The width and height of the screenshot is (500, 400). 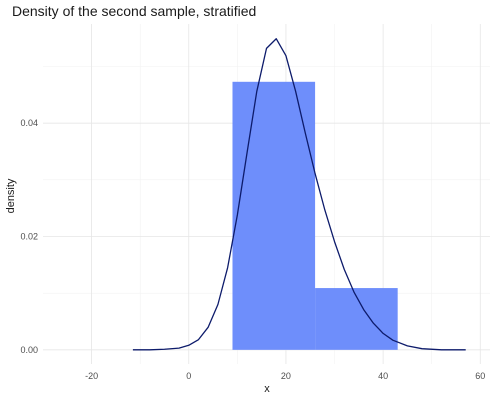 What do you see at coordinates (29, 350) in the screenshot?
I see `y-tick-label: 0.00` at bounding box center [29, 350].